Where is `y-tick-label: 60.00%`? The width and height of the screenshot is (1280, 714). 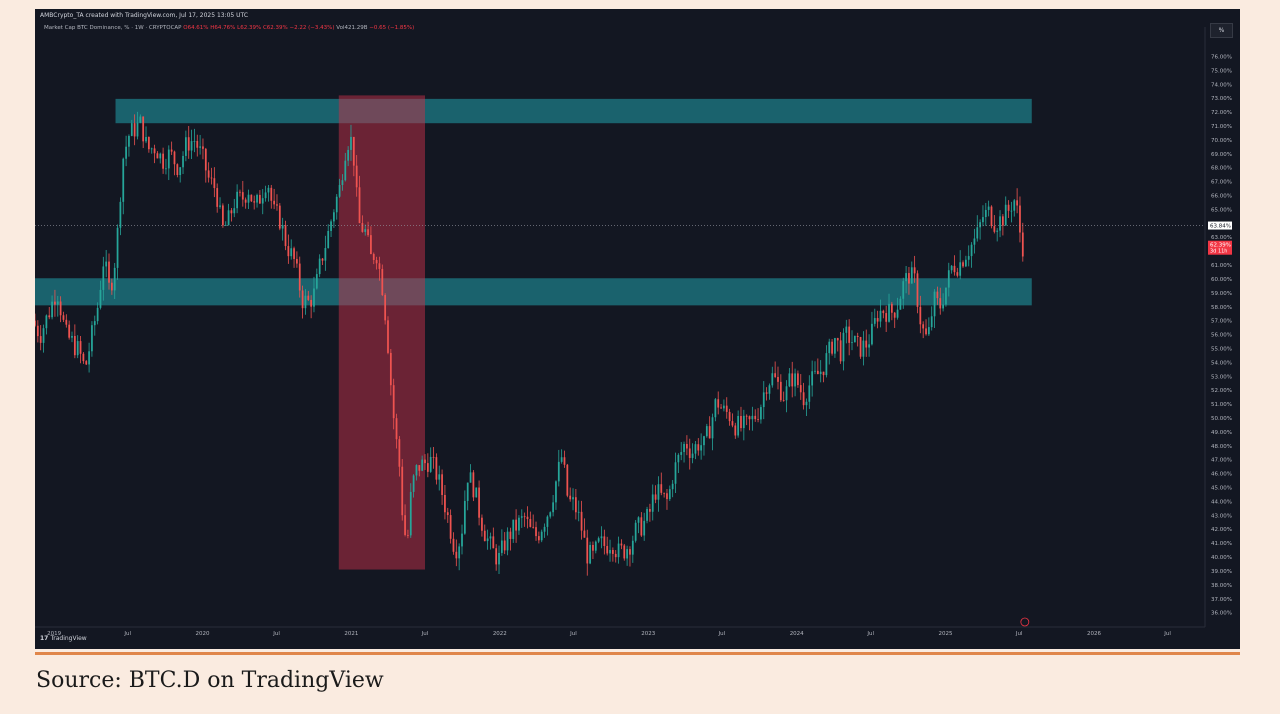
y-tick-label: 60.00% is located at coordinates (1221, 280).